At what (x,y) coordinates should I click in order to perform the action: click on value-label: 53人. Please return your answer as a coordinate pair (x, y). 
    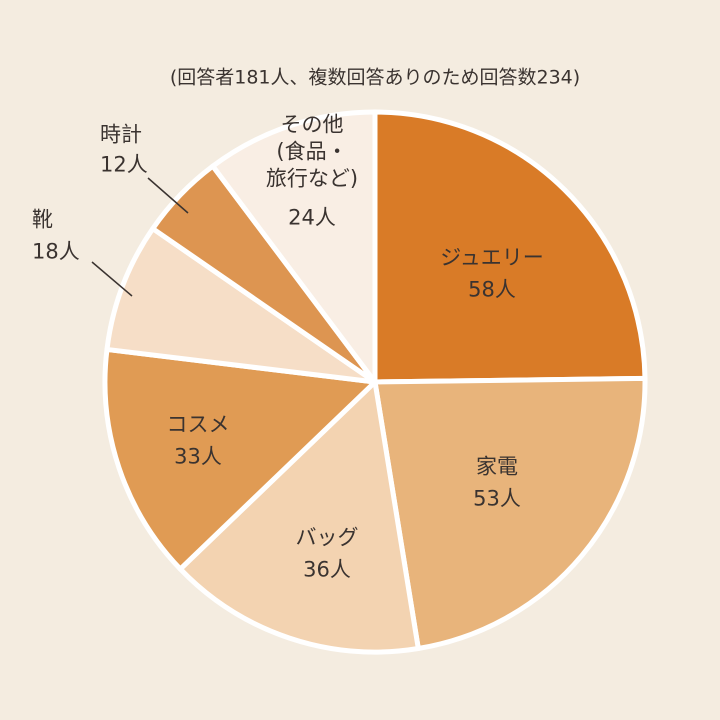
    Looking at the image, I should click on (497, 498).